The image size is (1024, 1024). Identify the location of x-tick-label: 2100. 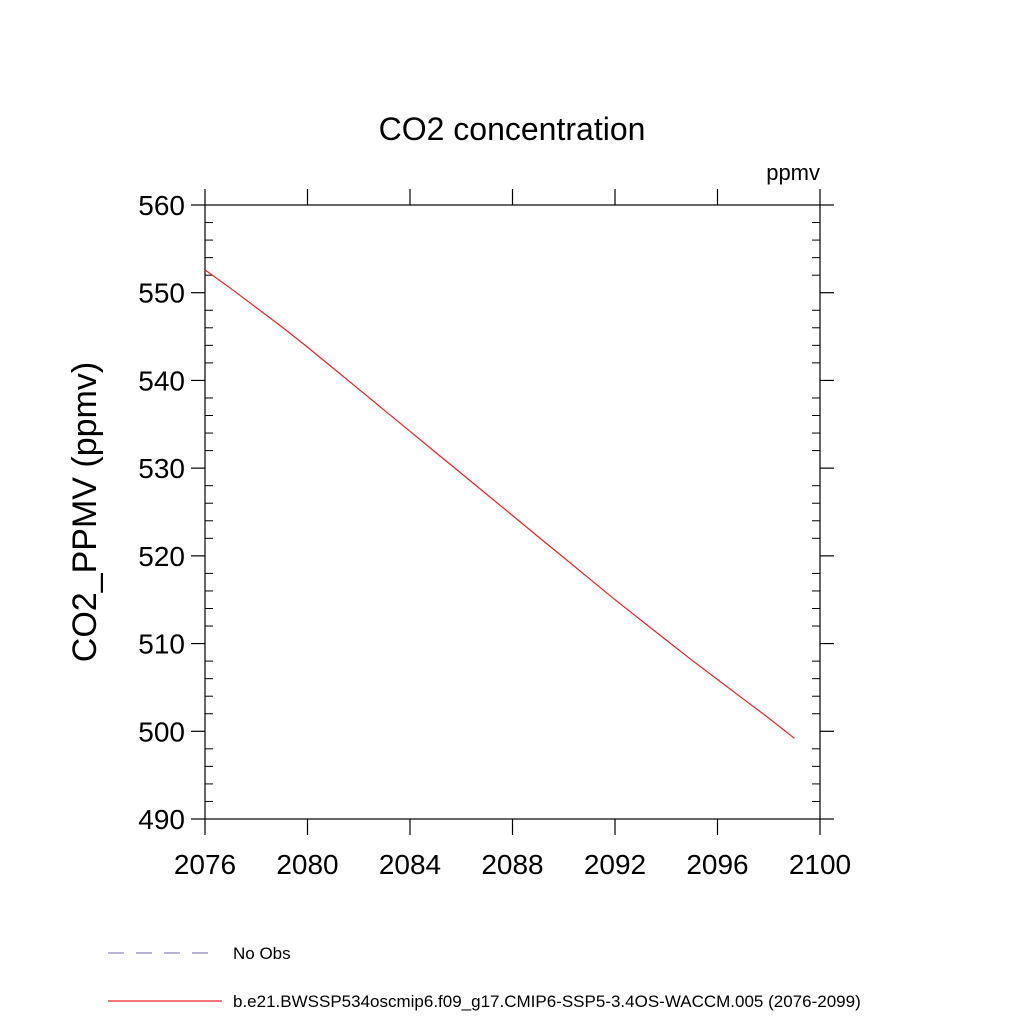
(820, 864).